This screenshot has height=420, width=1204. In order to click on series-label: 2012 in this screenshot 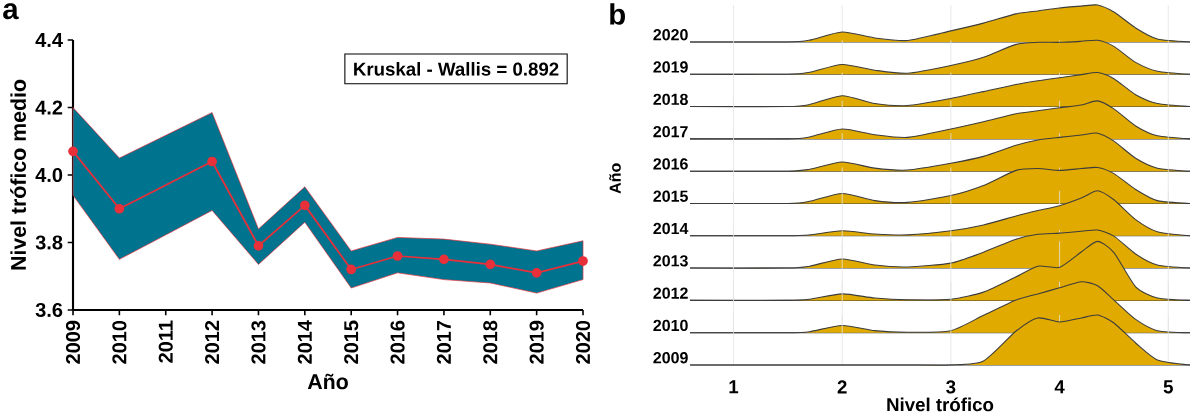, I will do `click(670, 293)`.